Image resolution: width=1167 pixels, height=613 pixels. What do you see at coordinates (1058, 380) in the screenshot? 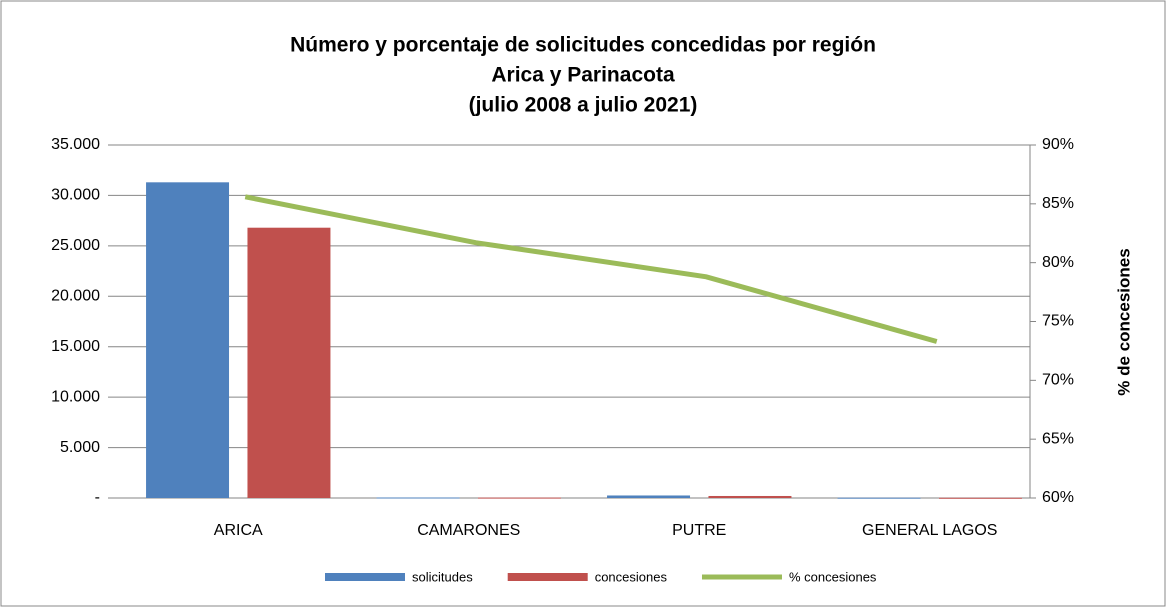
I see `y2-tick-label: 70%` at bounding box center [1058, 380].